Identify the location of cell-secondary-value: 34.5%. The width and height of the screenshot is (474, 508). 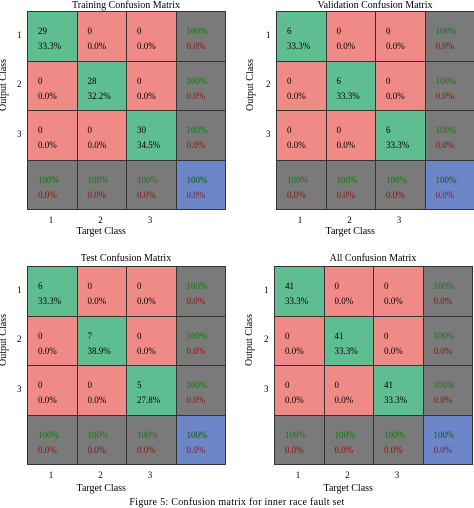
(149, 145).